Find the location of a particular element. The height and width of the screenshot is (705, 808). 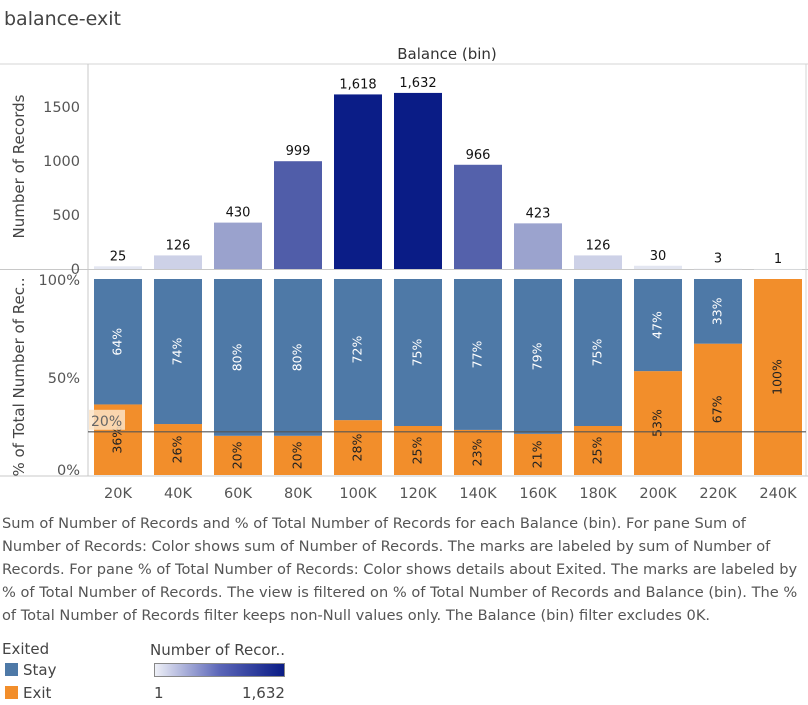

legend-swatch-stay is located at coordinates (11, 669).